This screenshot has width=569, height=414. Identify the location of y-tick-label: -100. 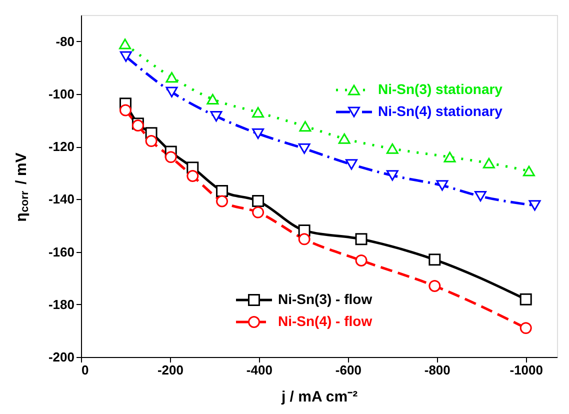
(61, 94).